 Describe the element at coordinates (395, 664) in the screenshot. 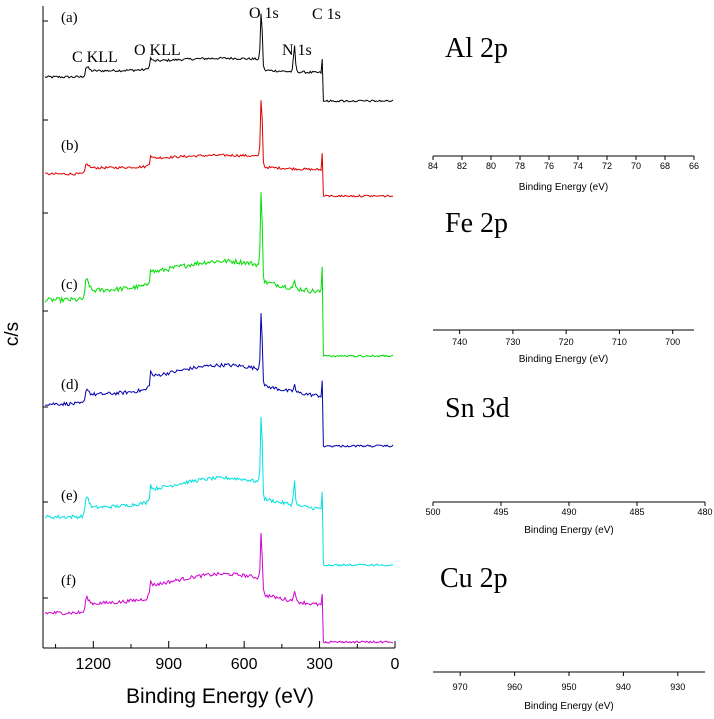

I see `survey-x-tick-label: 0` at that location.